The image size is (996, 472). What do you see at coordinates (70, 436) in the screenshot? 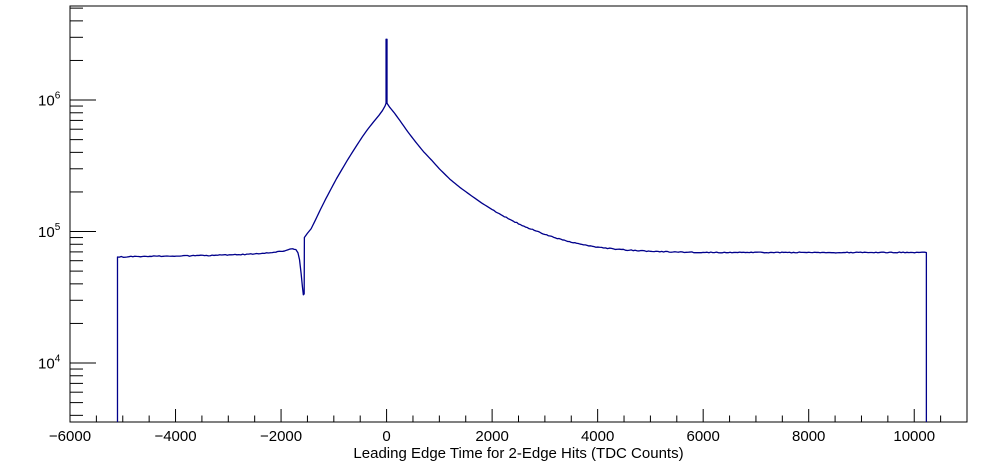
I see `x-tick-label: −6000` at bounding box center [70, 436].